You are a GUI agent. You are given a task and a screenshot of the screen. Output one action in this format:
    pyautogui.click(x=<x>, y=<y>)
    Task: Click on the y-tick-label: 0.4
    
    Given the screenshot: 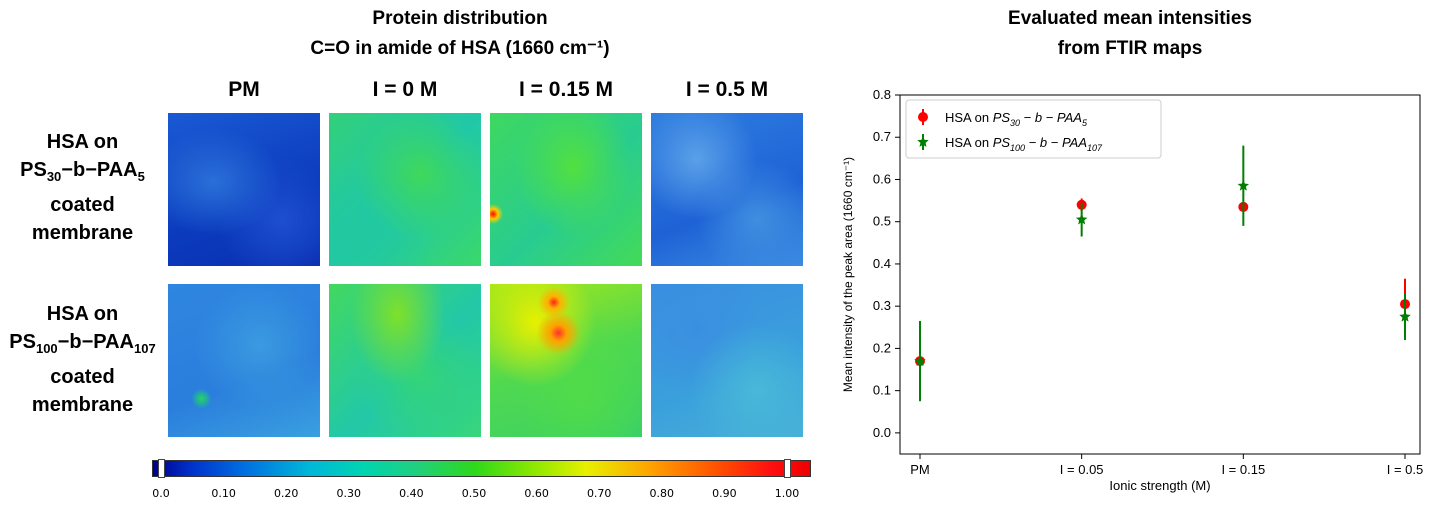 What is the action you would take?
    pyautogui.click(x=882, y=263)
    